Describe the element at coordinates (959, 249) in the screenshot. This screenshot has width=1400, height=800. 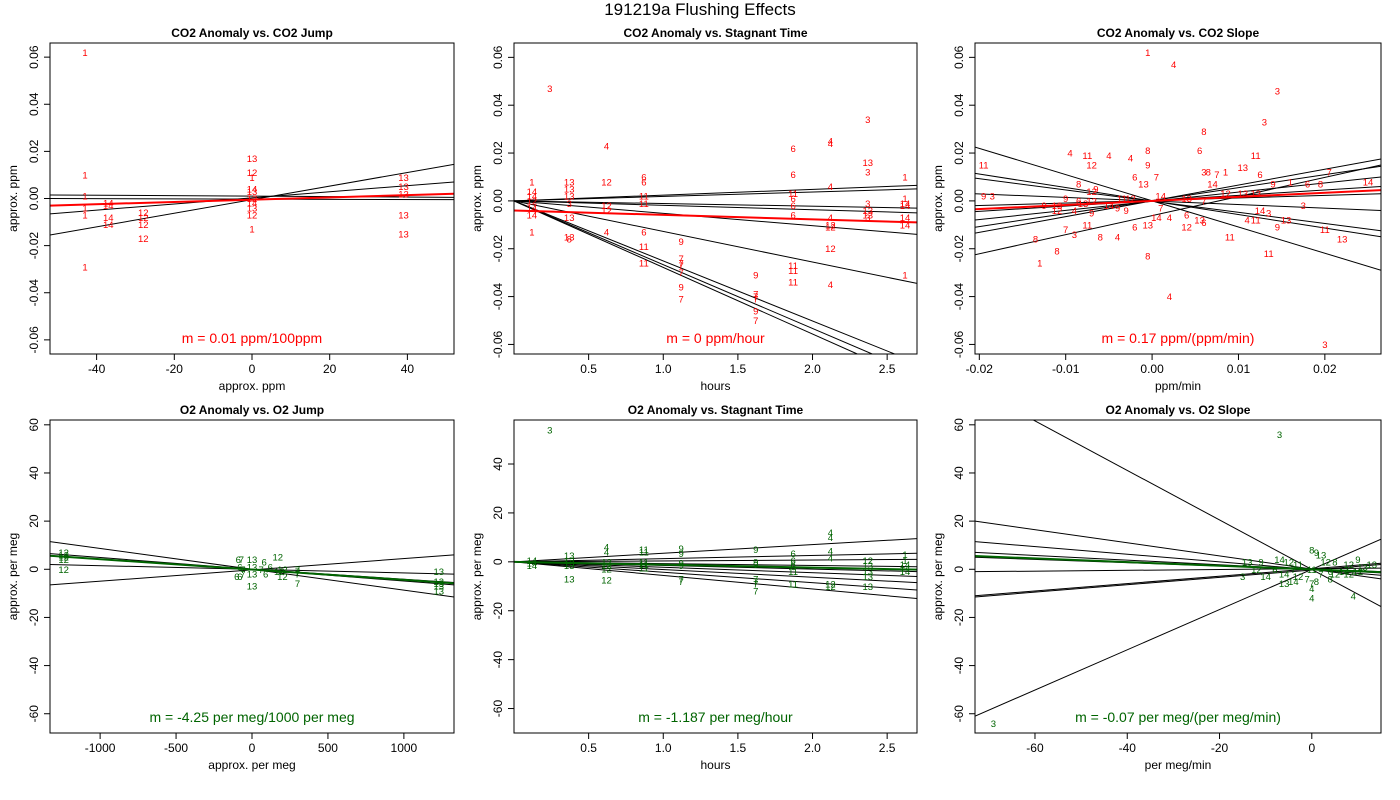
I see `y-tick-label: -0.02` at that location.